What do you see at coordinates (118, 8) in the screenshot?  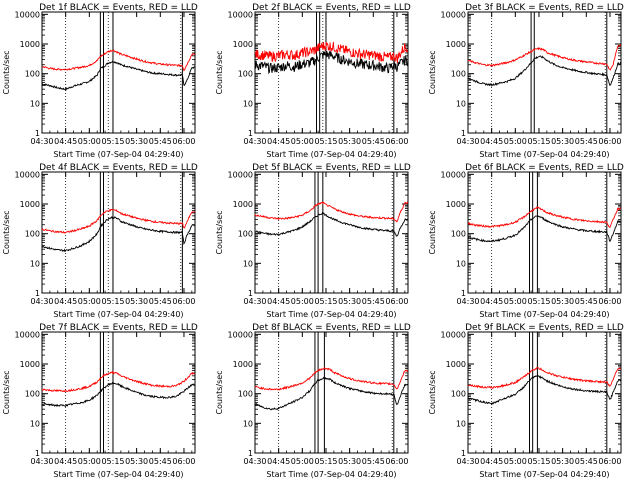 I see `chart-title: Det 1f BLACK = Events, RED = LLD` at bounding box center [118, 8].